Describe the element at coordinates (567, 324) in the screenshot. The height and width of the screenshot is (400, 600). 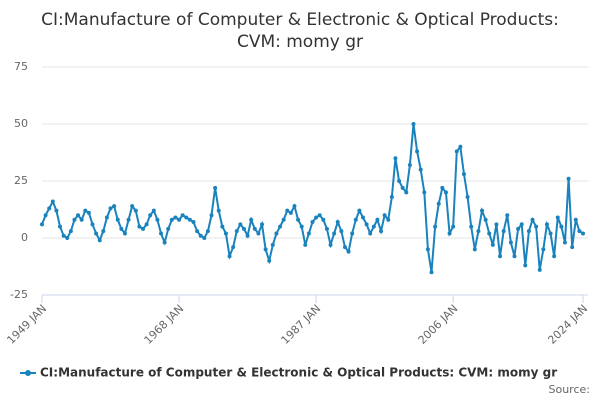
I see `x-tick-label: 2024 JAN` at that location.